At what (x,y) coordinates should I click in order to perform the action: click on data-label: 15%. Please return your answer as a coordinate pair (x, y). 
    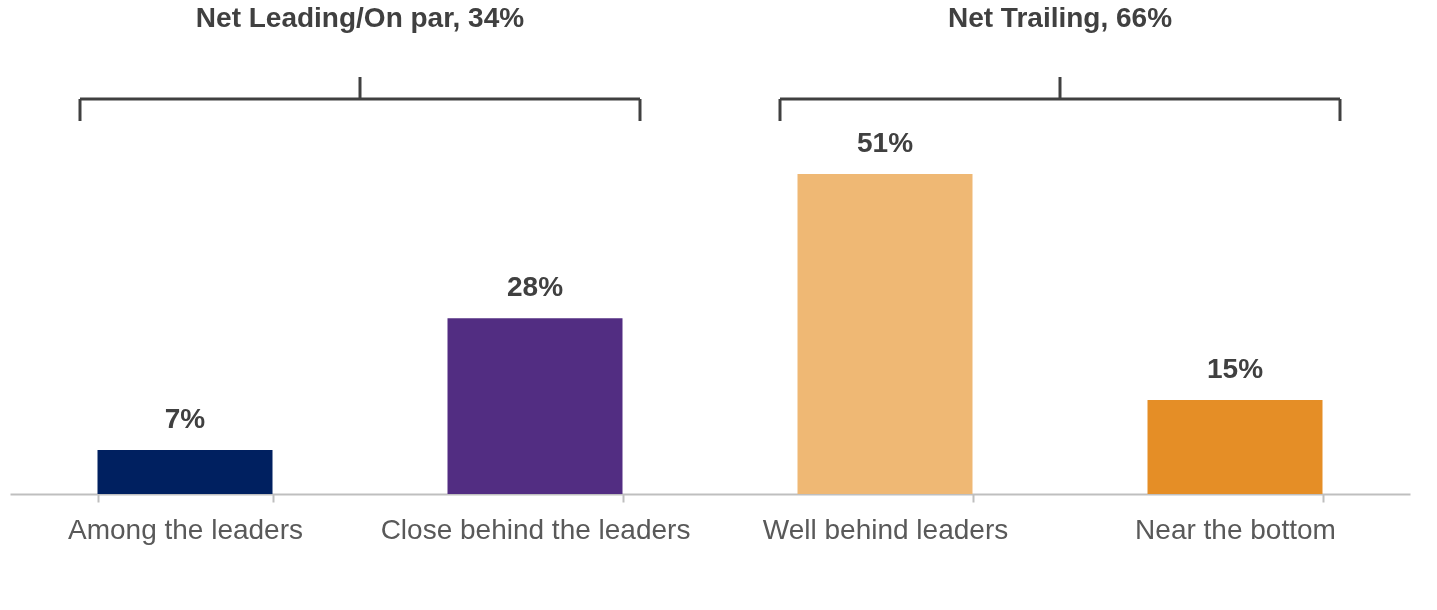
    Looking at the image, I should click on (1235, 368).